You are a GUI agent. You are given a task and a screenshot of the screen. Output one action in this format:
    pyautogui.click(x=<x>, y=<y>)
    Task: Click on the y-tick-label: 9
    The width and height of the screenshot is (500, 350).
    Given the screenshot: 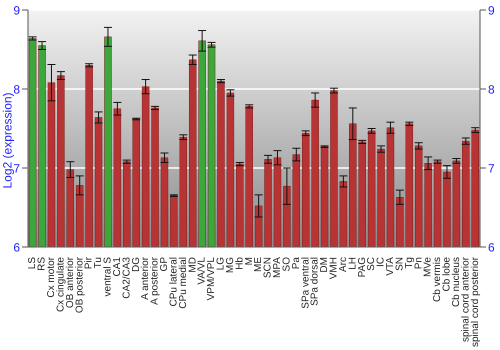 What is the action you would take?
    pyautogui.click(x=16, y=10)
    